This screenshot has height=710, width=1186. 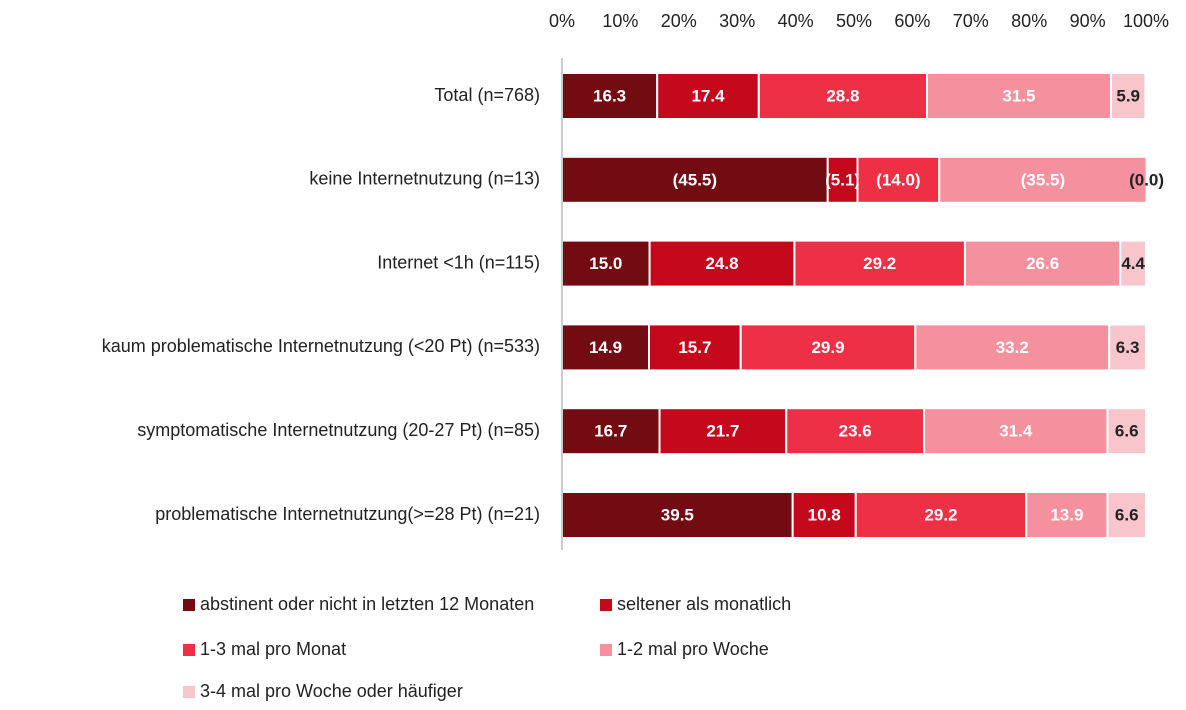 I want to click on value-label: 4.4, so click(x=1133, y=263).